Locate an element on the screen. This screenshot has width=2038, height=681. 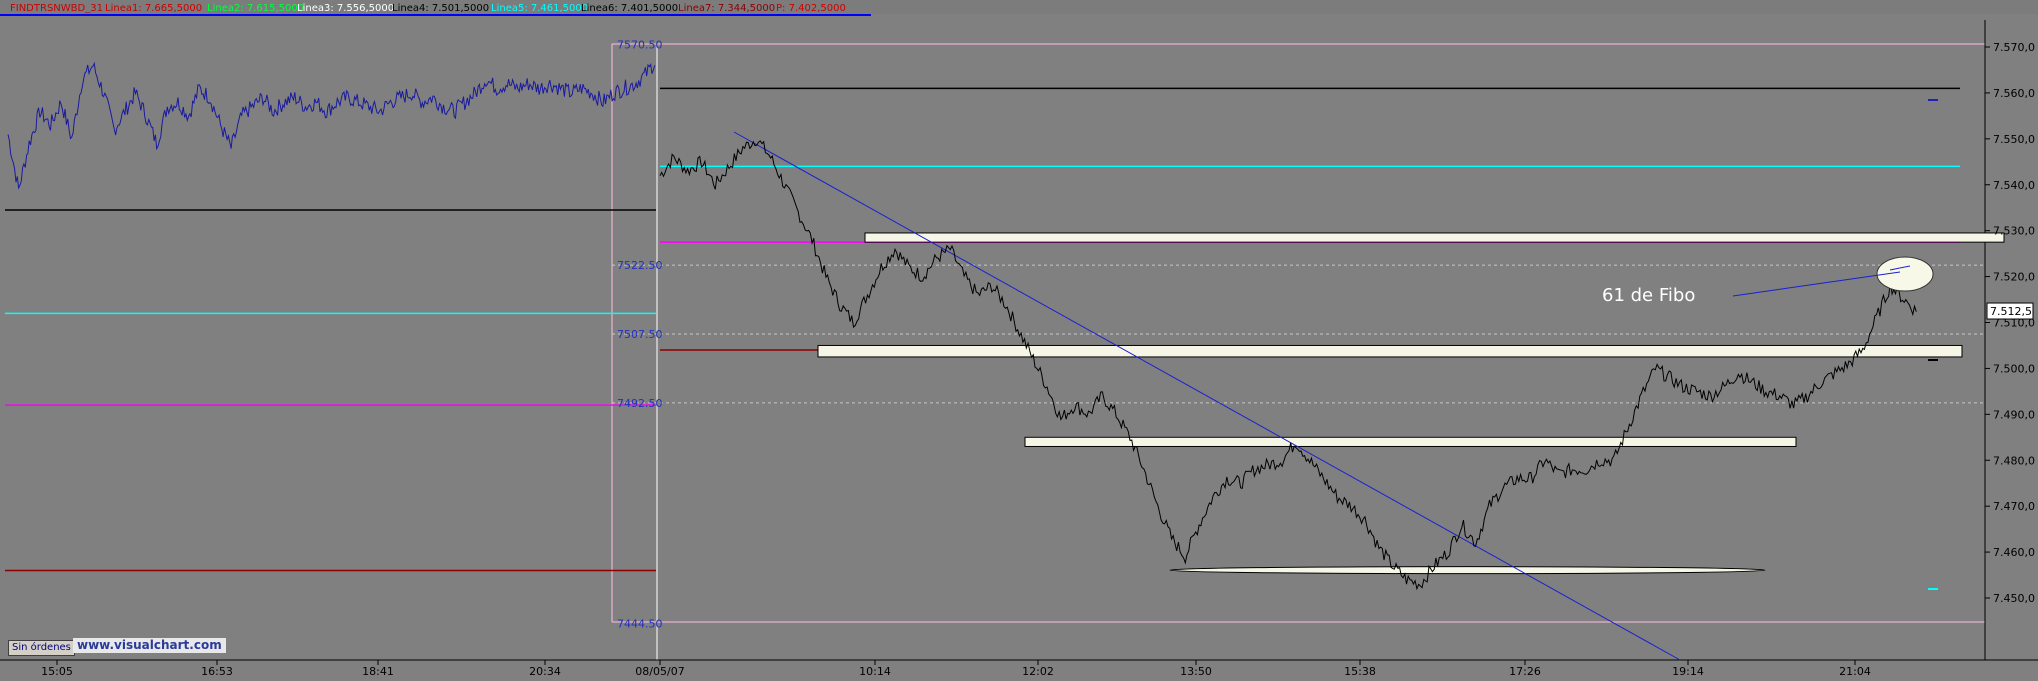
y-tick-label: 7.500,0 is located at coordinates (2014, 368).